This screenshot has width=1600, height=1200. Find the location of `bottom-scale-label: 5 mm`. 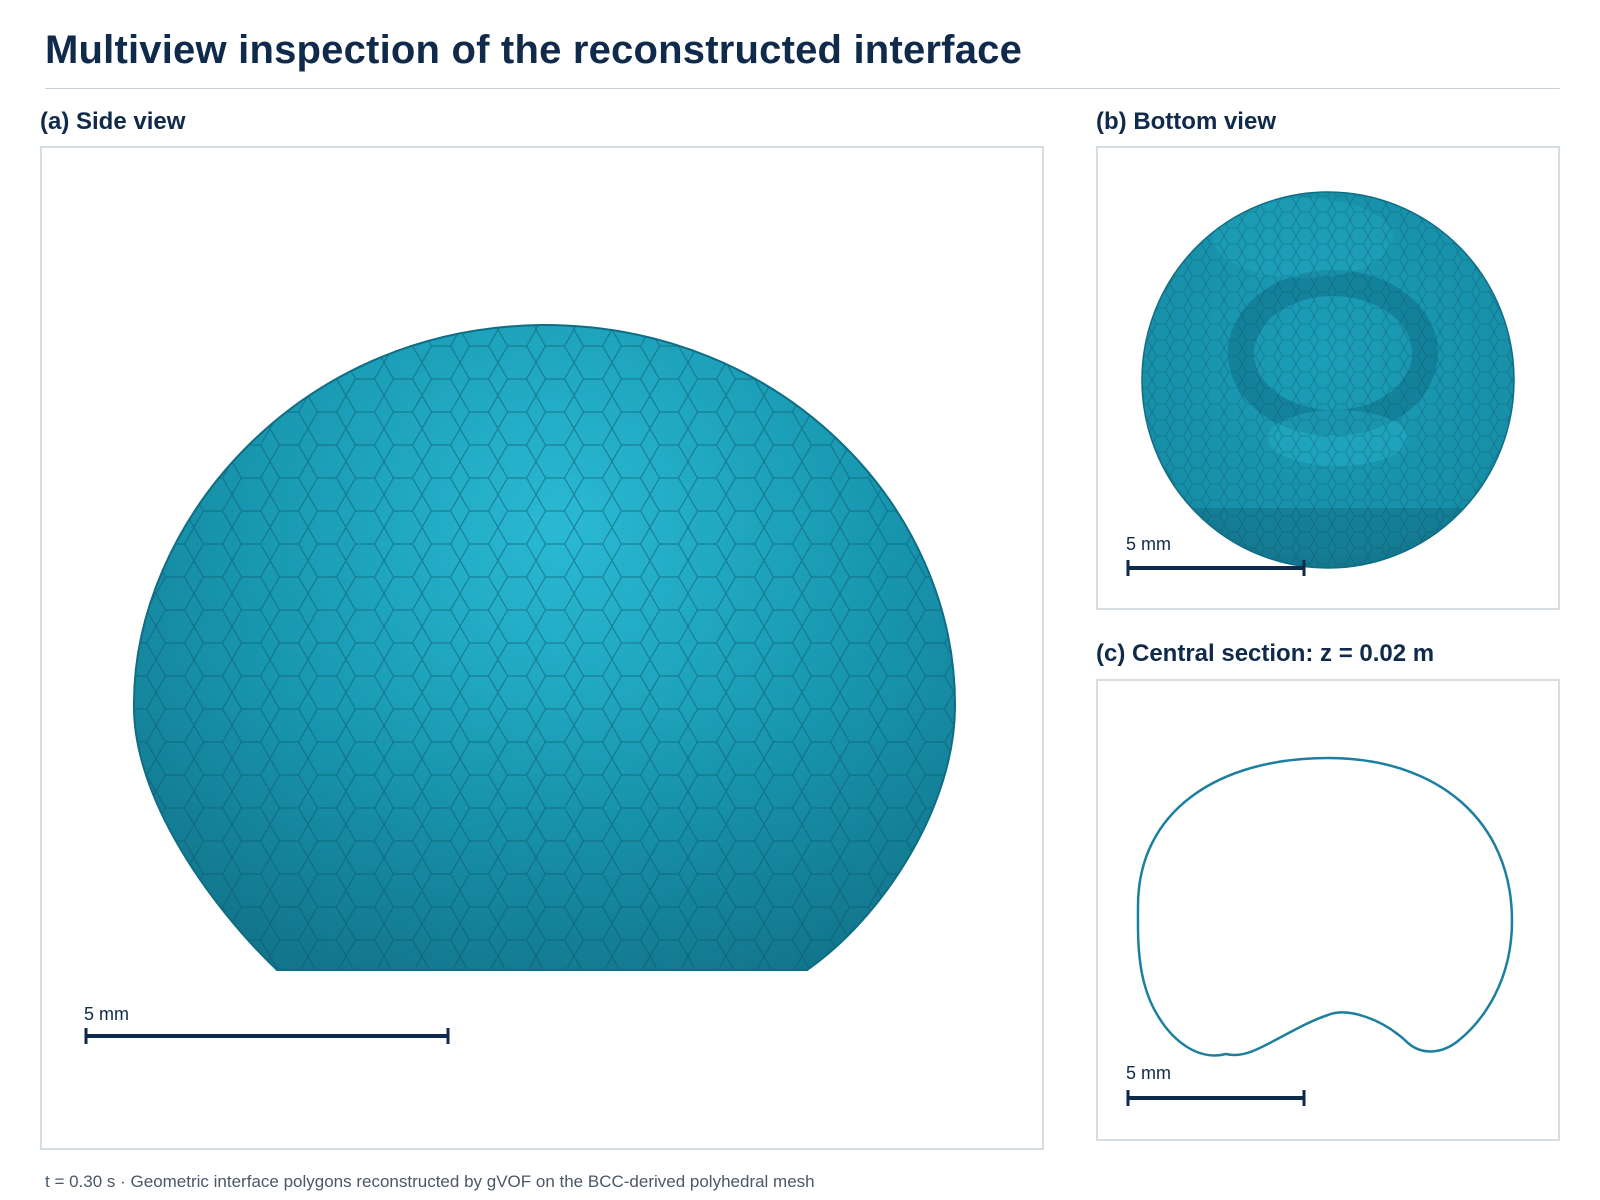

bottom-scale-label: 5 mm is located at coordinates (1148, 544).